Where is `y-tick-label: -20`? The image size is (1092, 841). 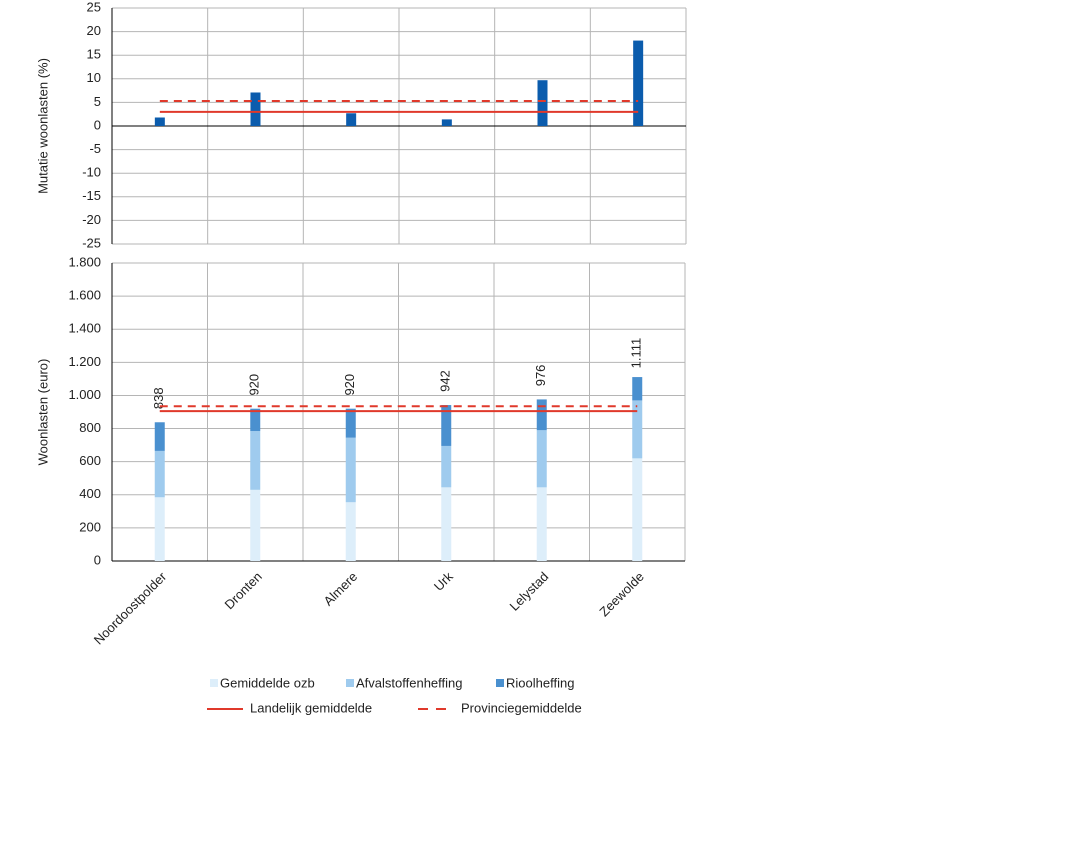 y-tick-label: -20 is located at coordinates (91, 219).